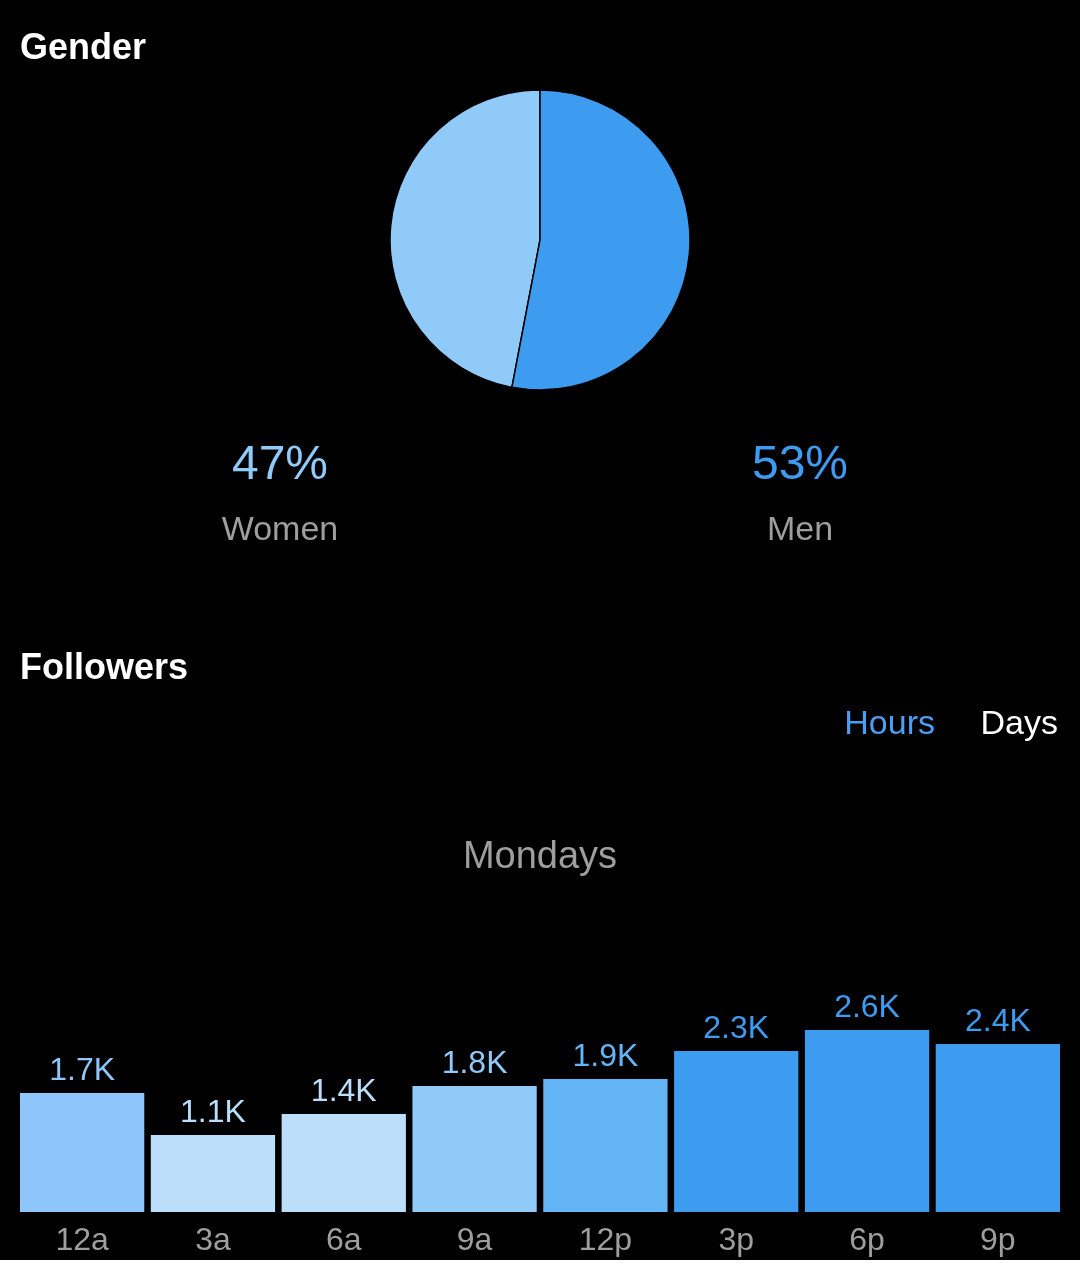 The width and height of the screenshot is (1080, 1286). Describe the element at coordinates (736, 1238) in the screenshot. I see `x-tick-label: 3p` at that location.